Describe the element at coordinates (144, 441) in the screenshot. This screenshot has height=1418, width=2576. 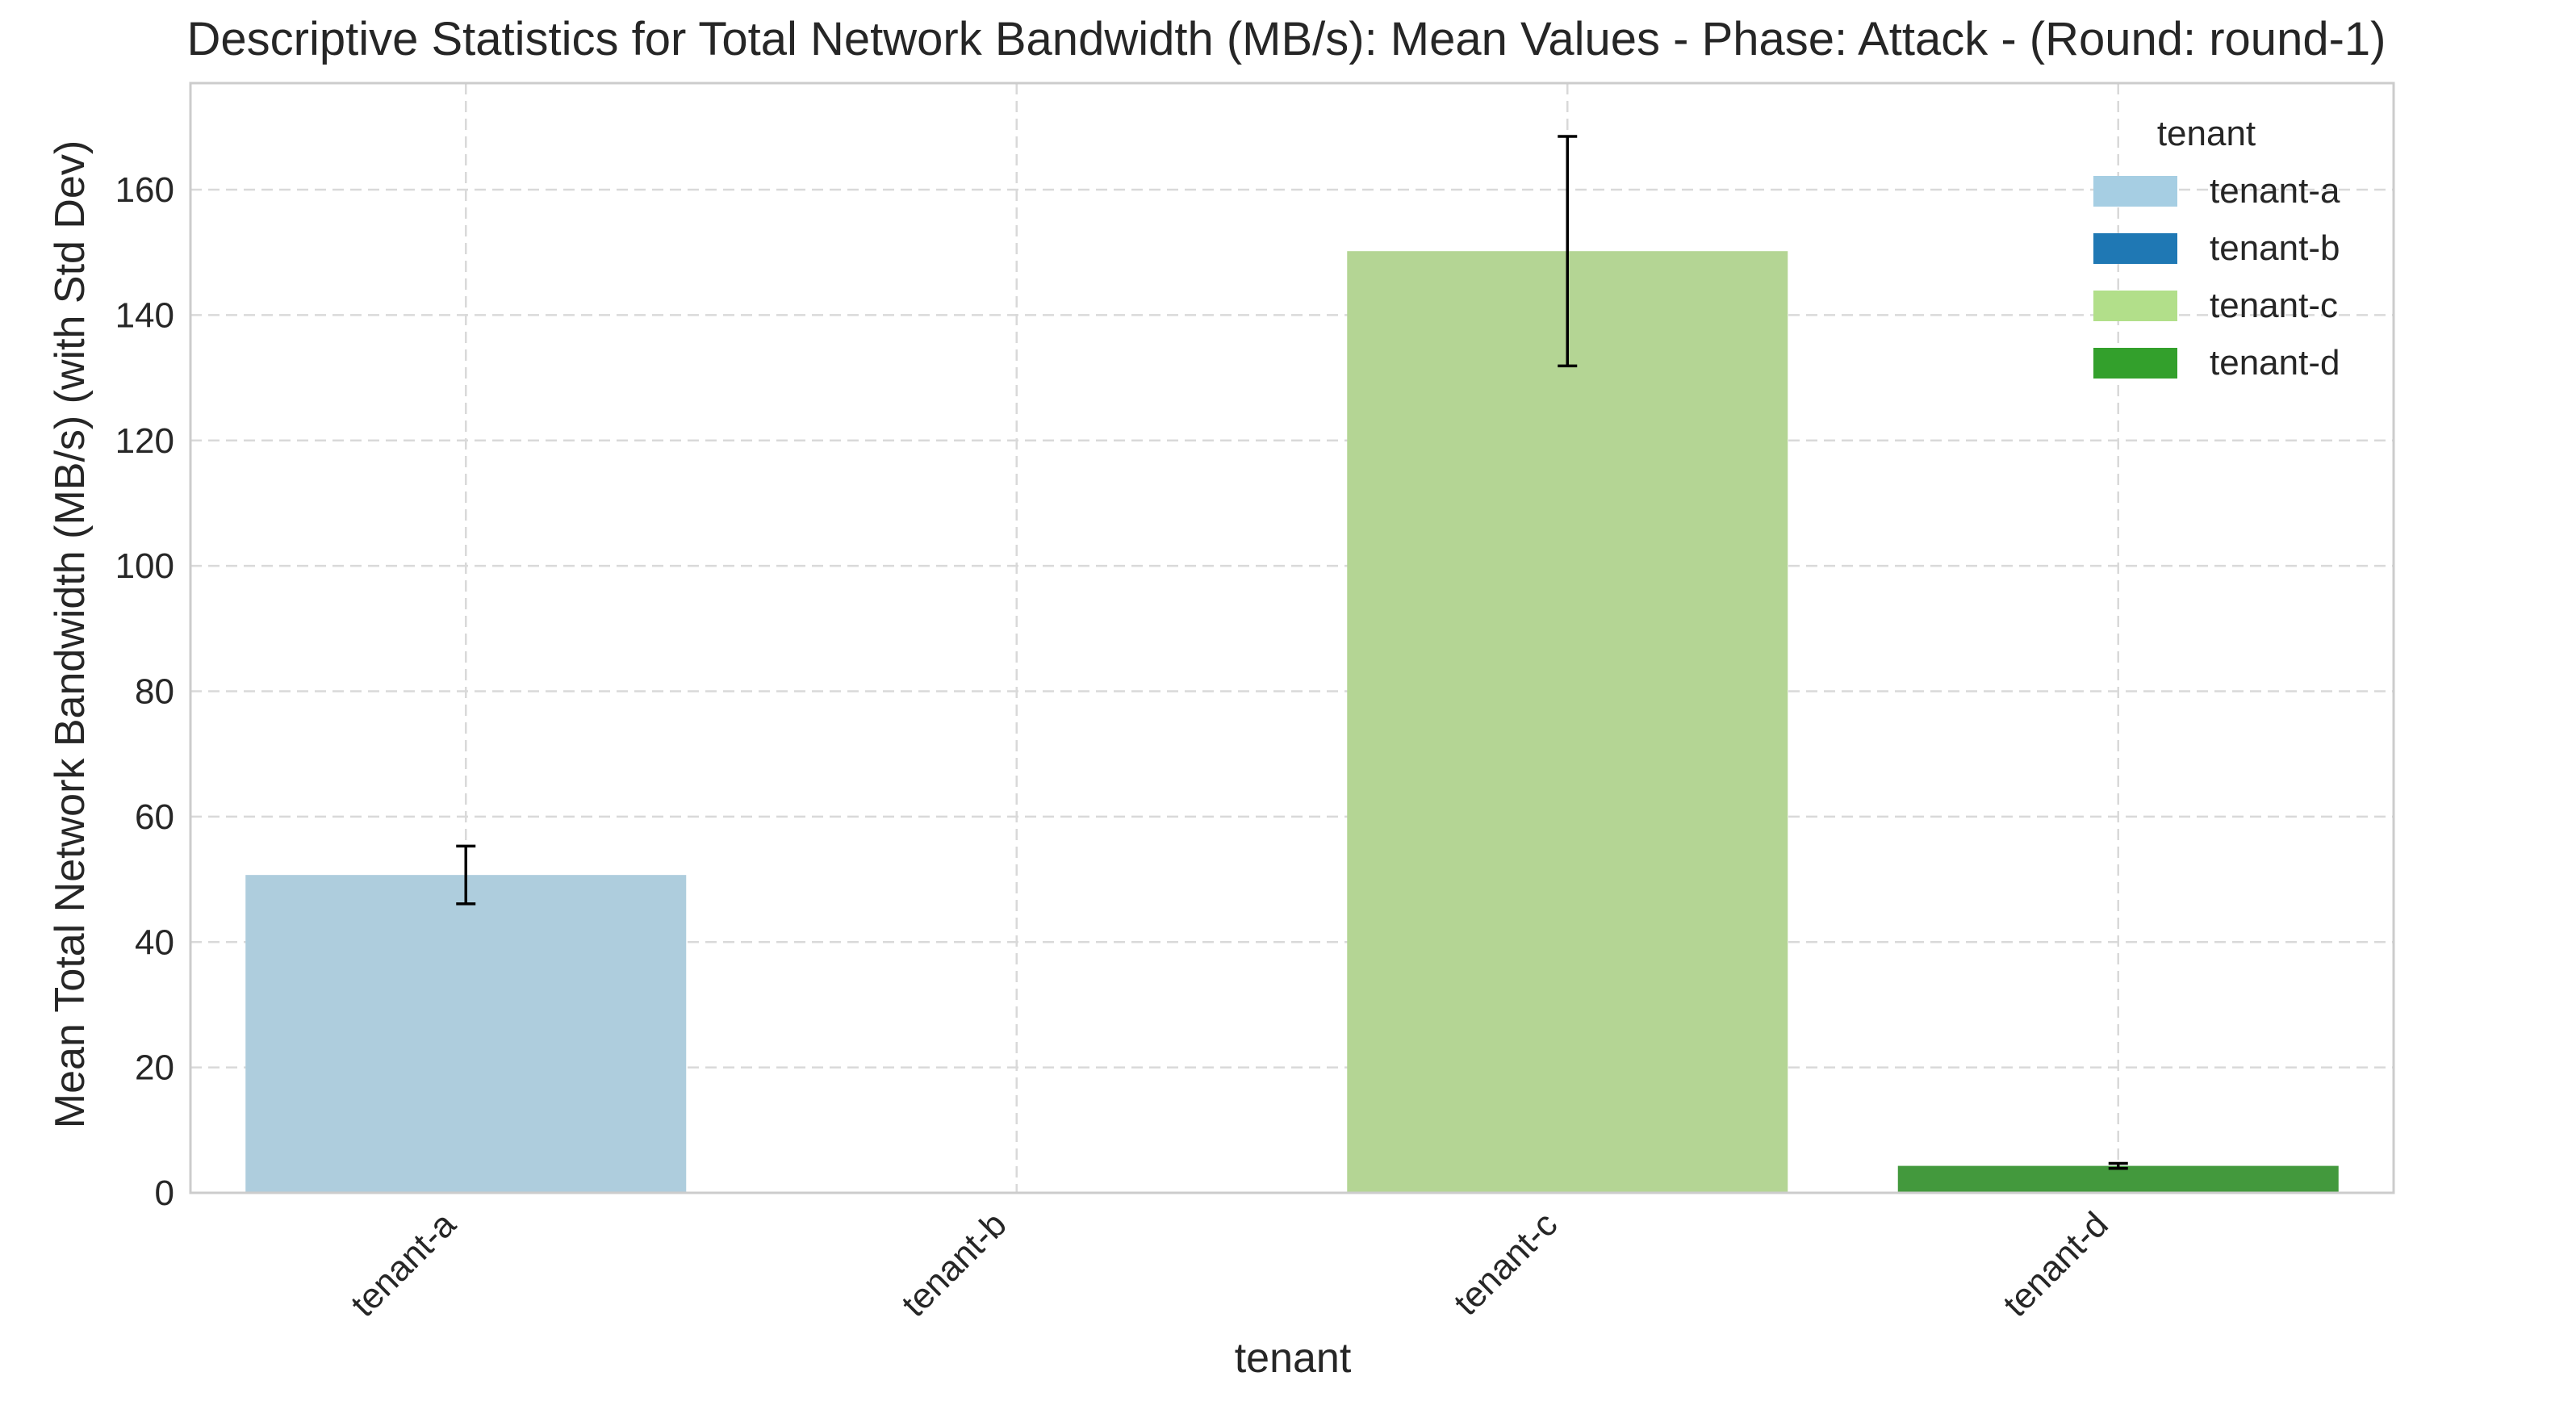
I see `y-tick-label: 120` at that location.